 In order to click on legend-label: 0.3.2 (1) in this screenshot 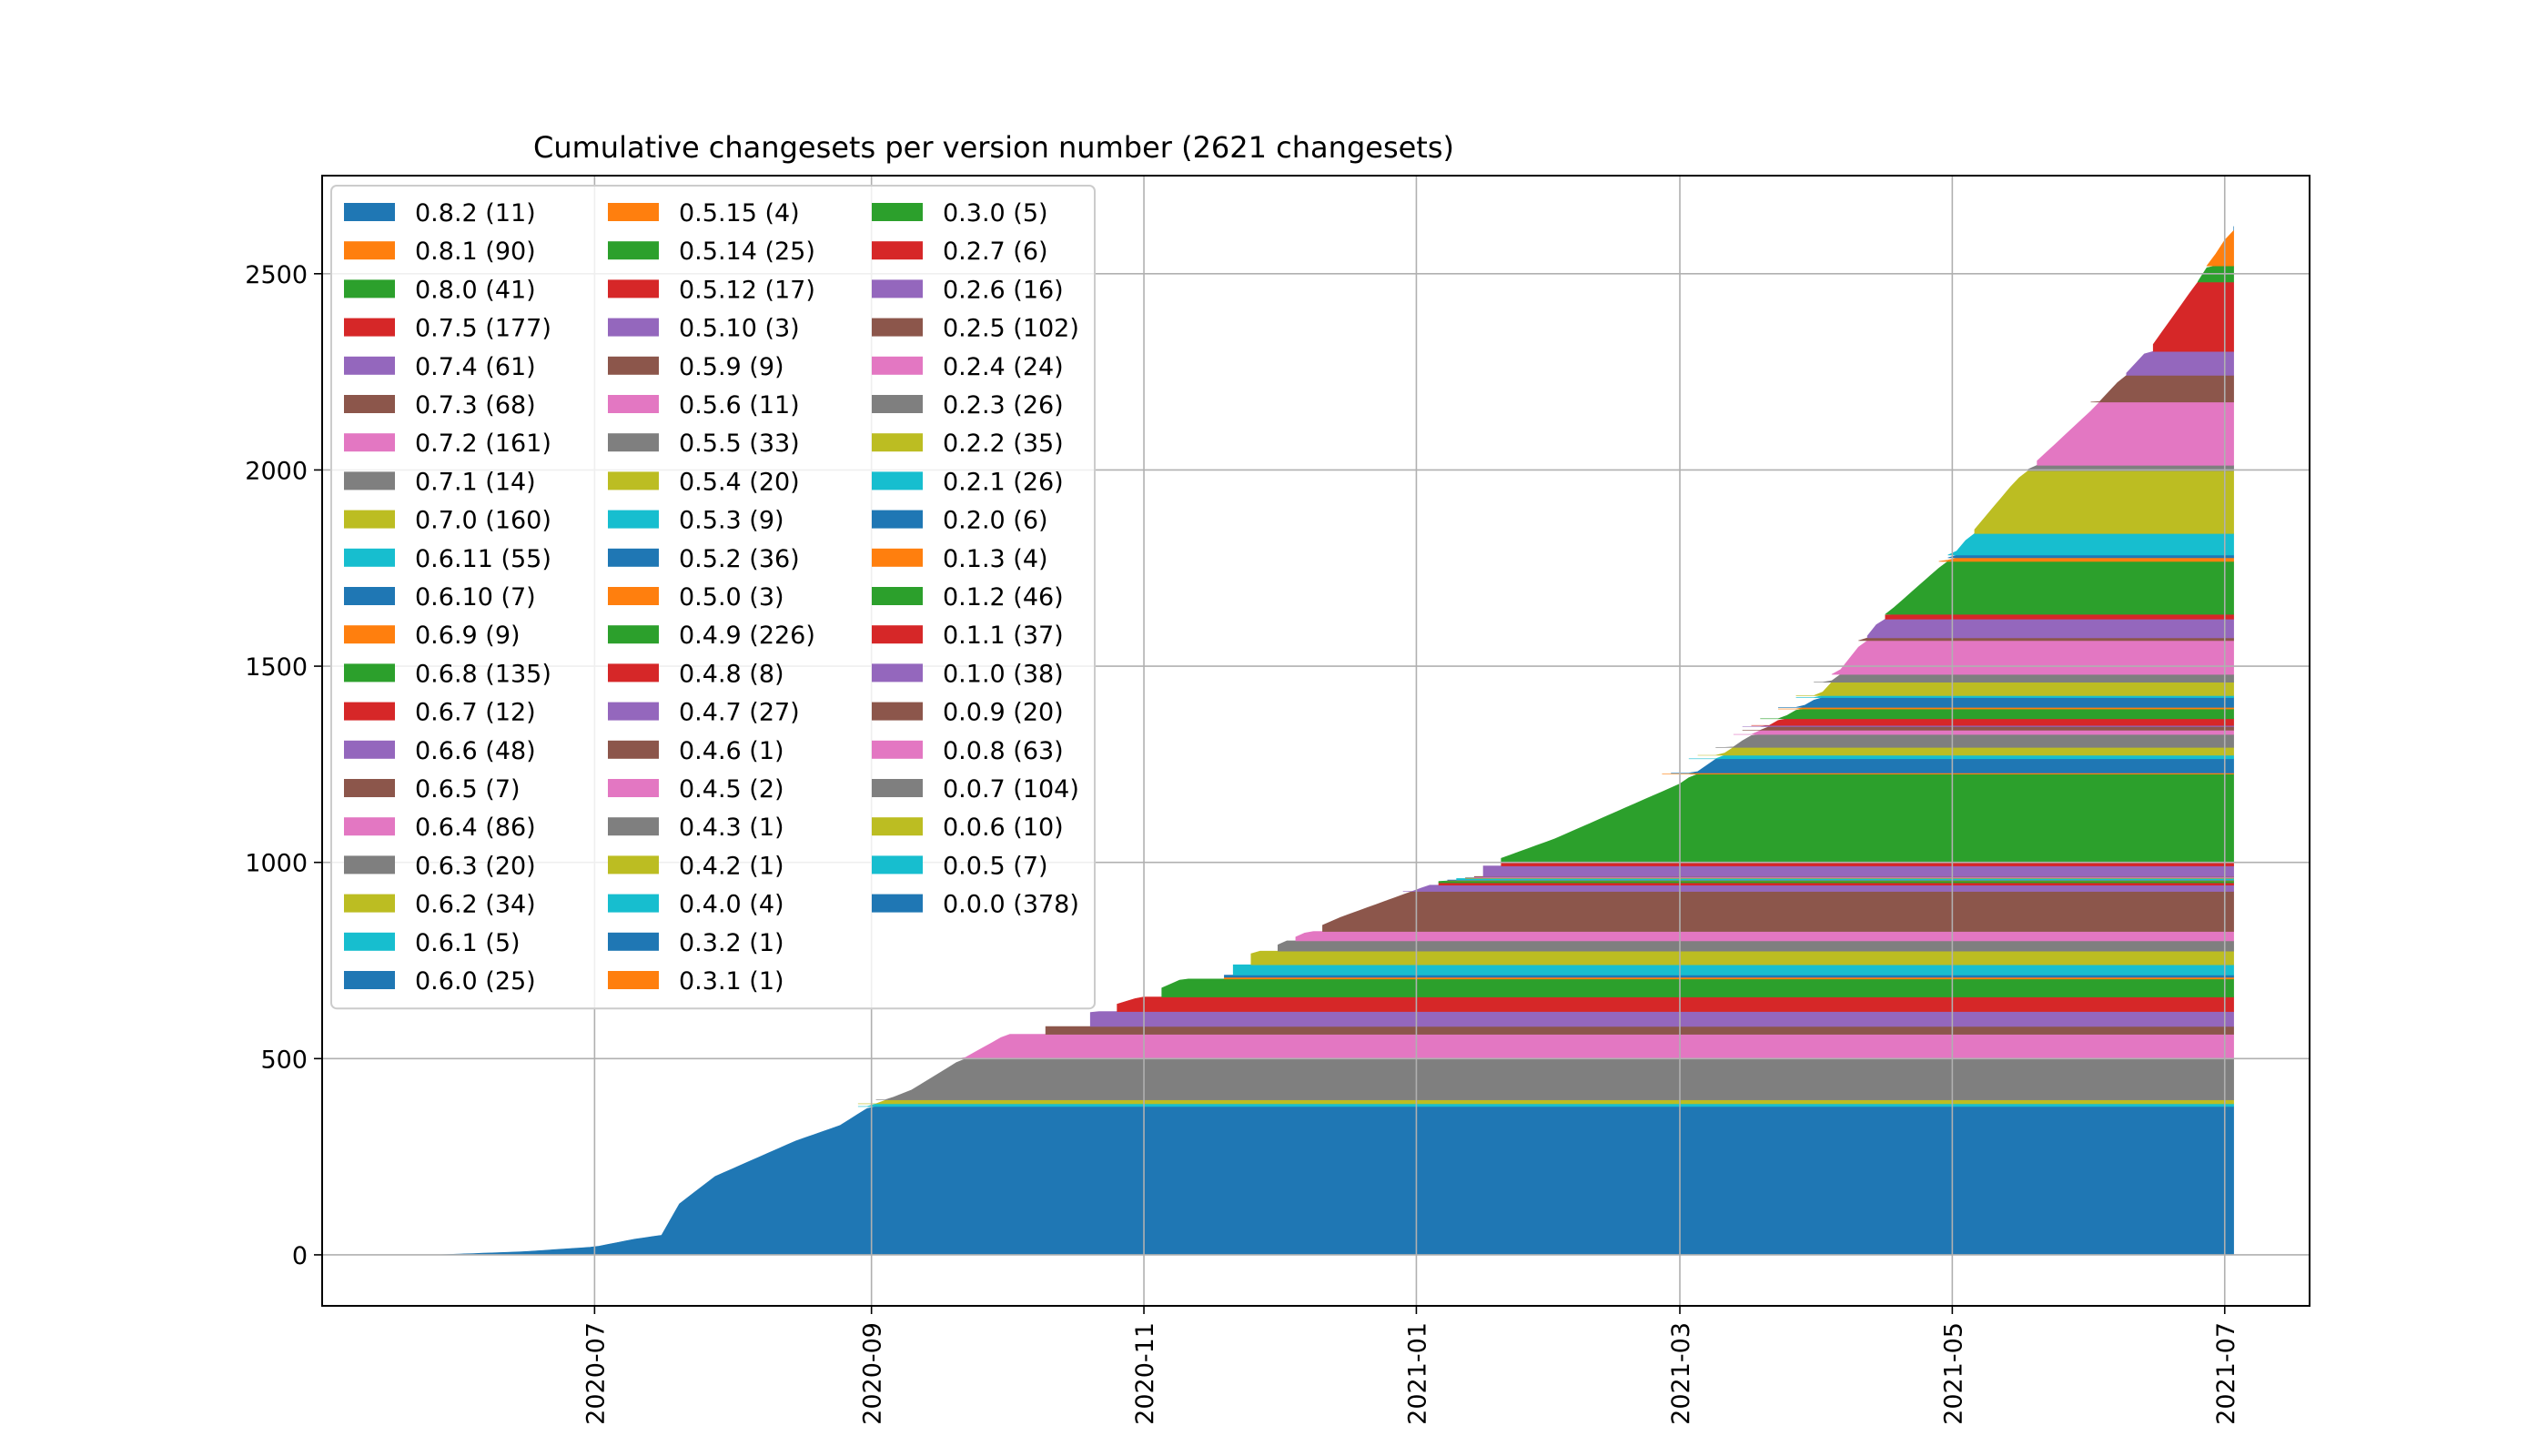, I will do `click(732, 943)`.